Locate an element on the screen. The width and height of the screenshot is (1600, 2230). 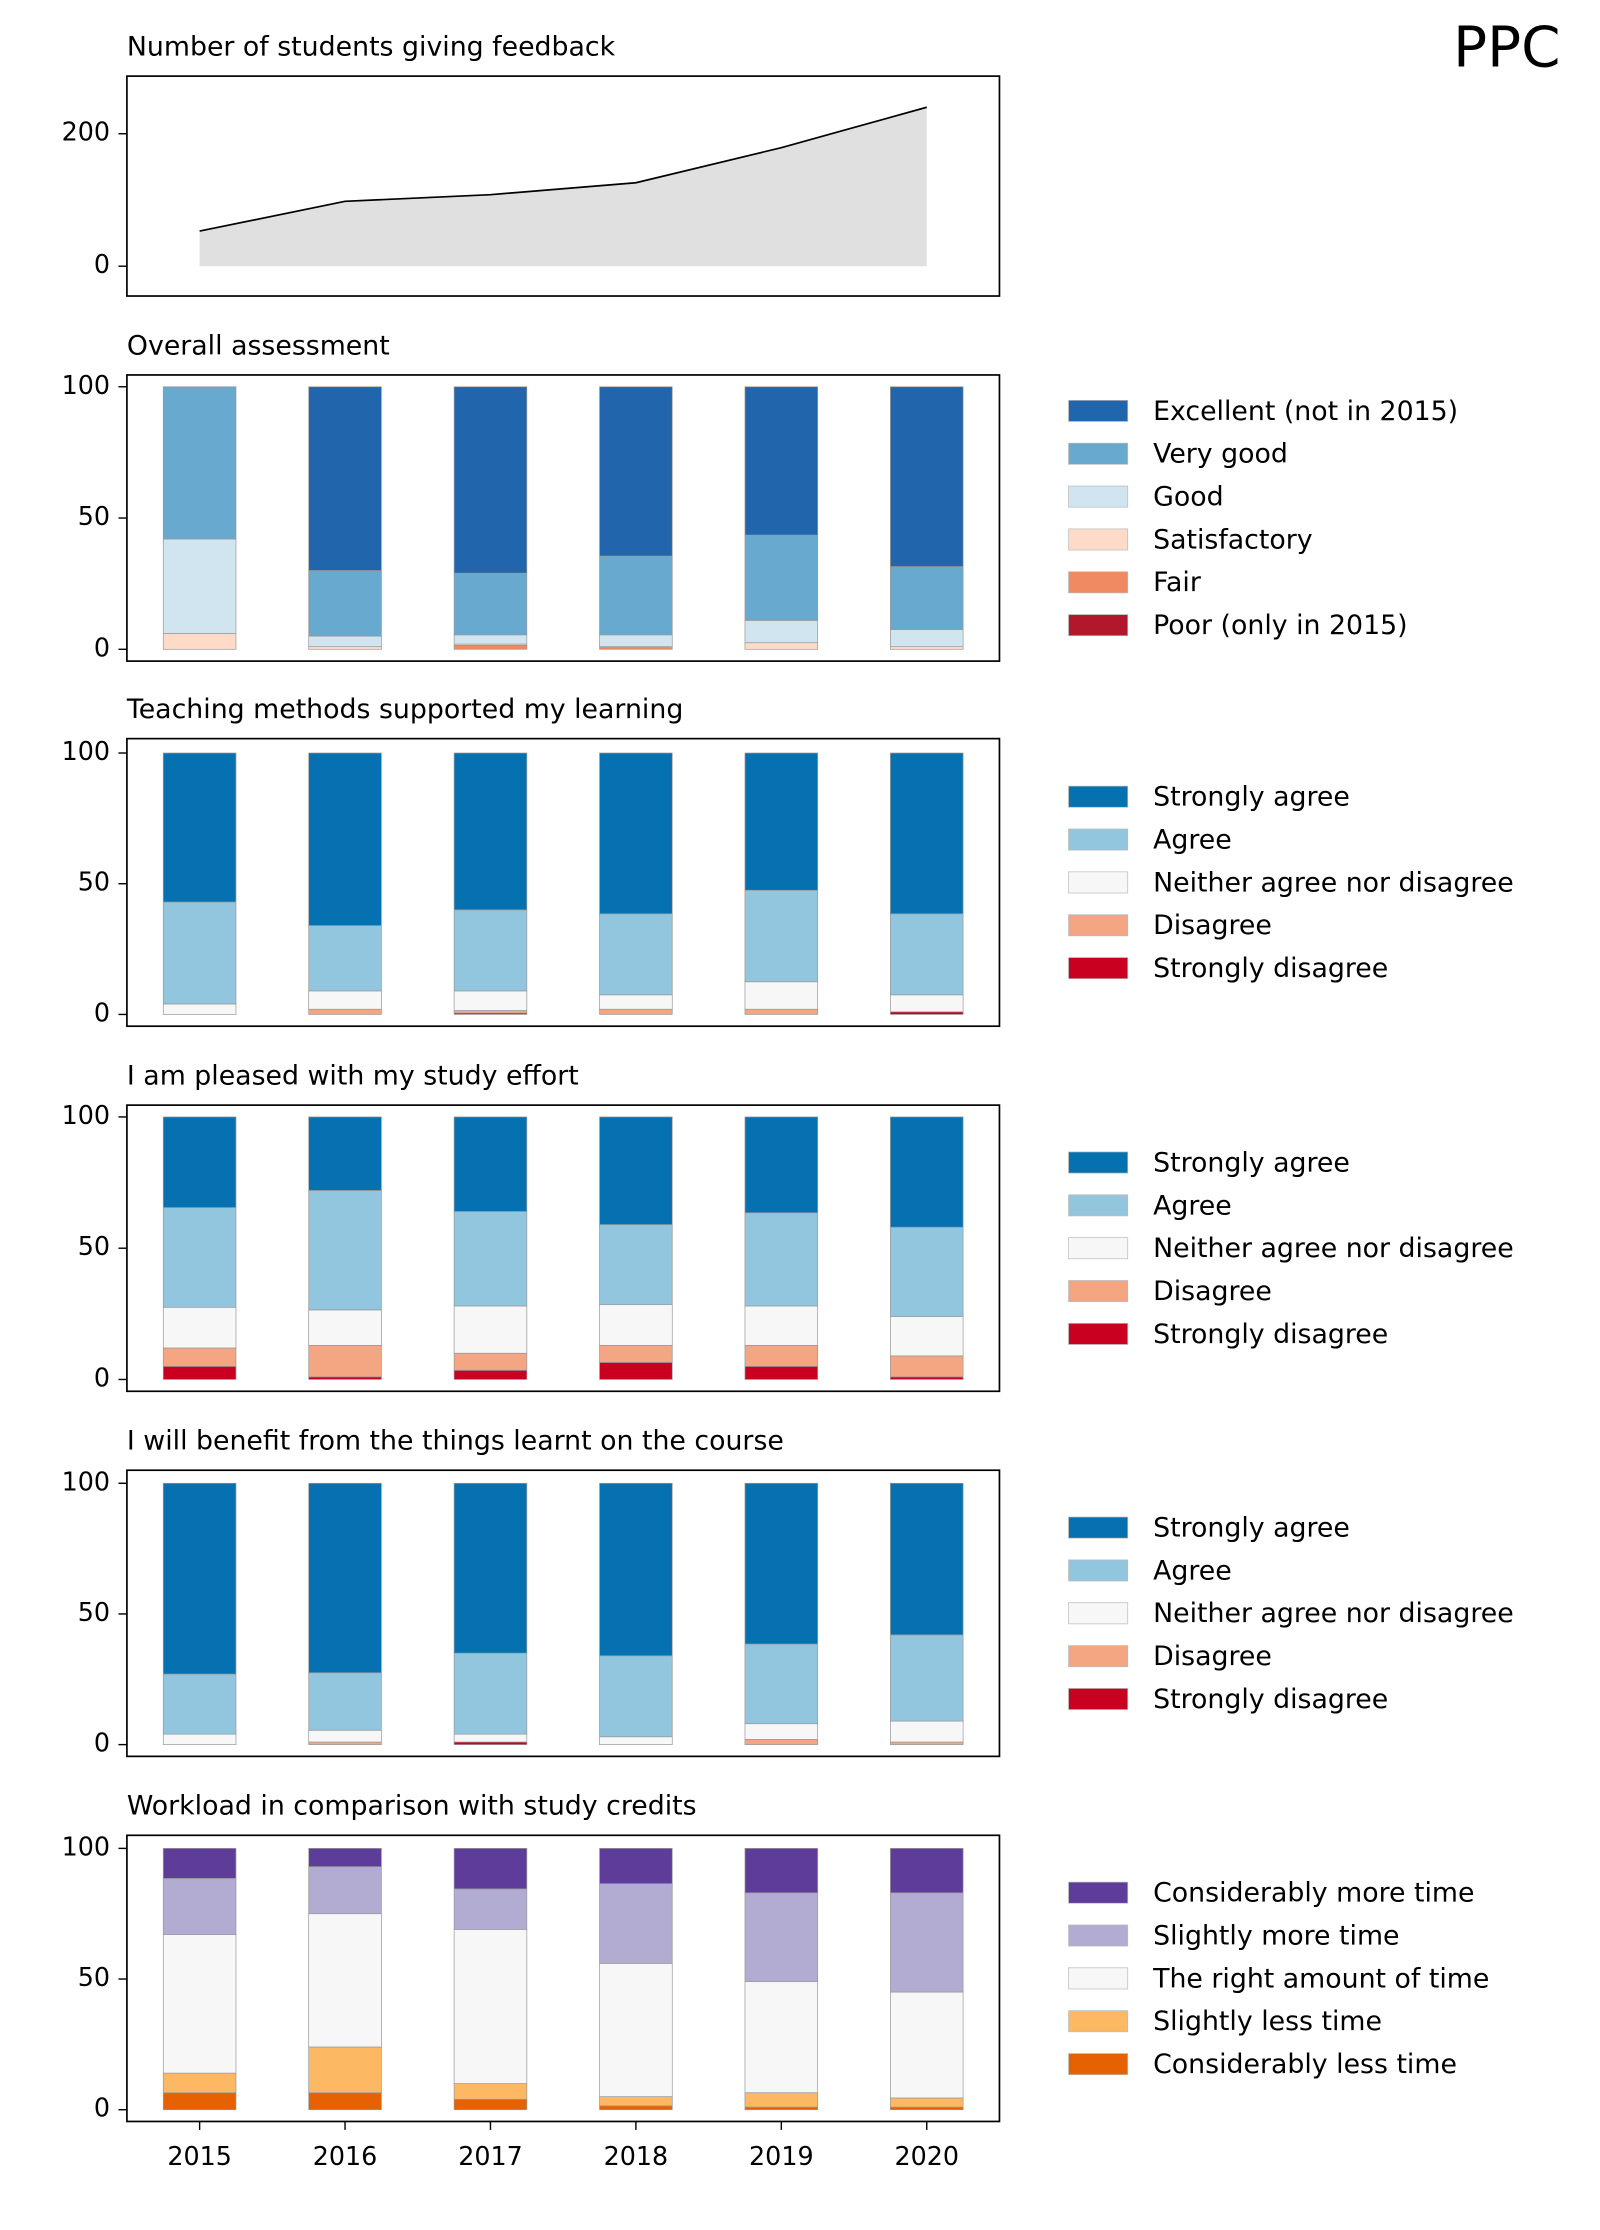
legend-label: Very good is located at coordinates (1220, 454).